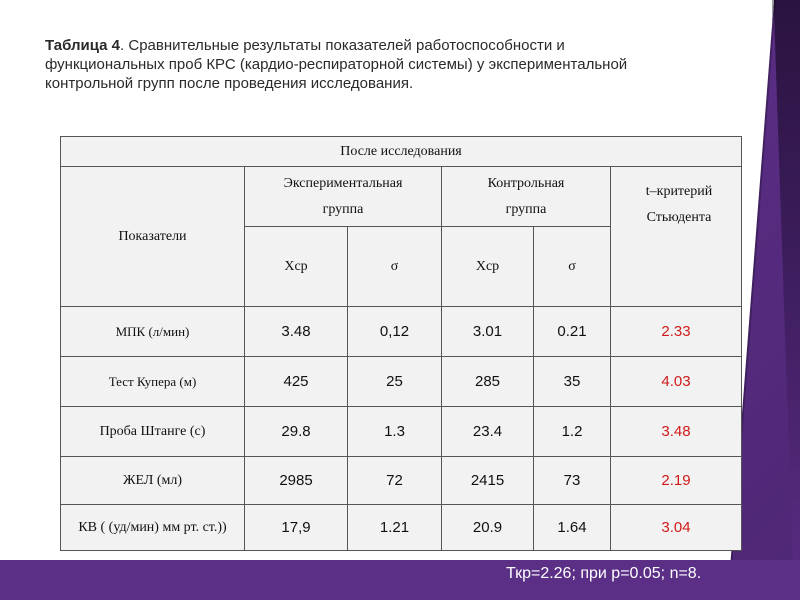 The width and height of the screenshot is (800, 600). I want to click on exp-sigma: 1.21, so click(394, 527).